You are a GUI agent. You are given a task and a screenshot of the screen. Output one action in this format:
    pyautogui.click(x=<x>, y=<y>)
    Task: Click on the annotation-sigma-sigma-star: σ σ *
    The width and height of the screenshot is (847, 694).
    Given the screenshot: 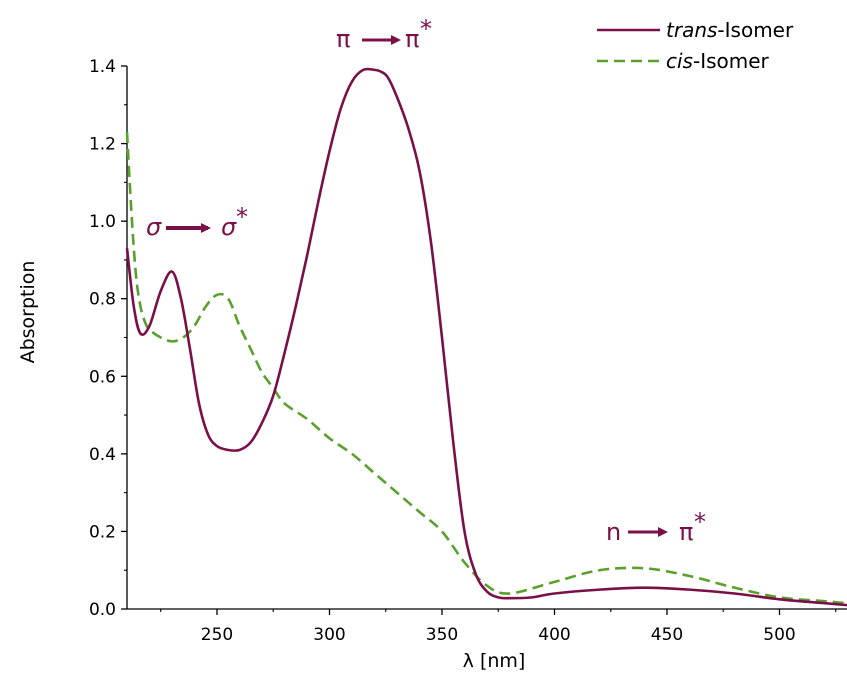 What is the action you would take?
    pyautogui.click(x=197, y=222)
    